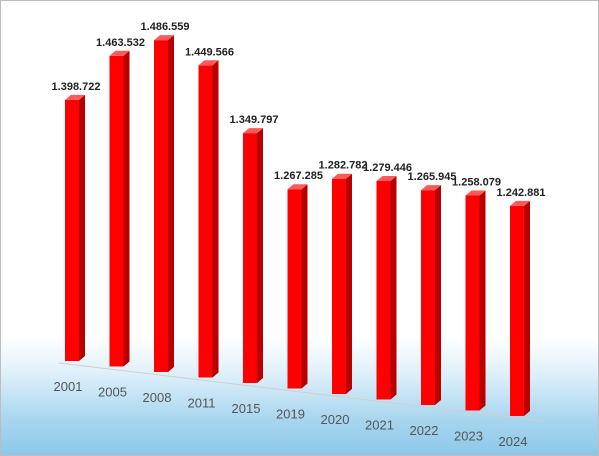 The width and height of the screenshot is (599, 456). I want to click on bar-front-2015, so click(250, 258).